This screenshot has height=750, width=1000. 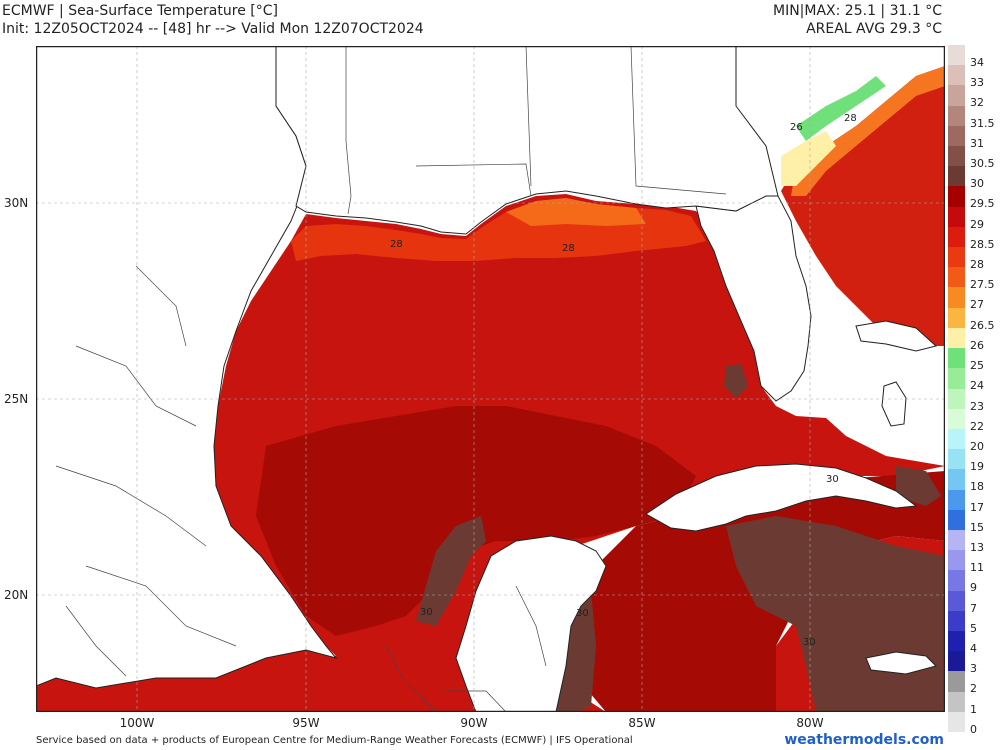 I want to click on atlantic-cool-band, so click(x=868, y=131).